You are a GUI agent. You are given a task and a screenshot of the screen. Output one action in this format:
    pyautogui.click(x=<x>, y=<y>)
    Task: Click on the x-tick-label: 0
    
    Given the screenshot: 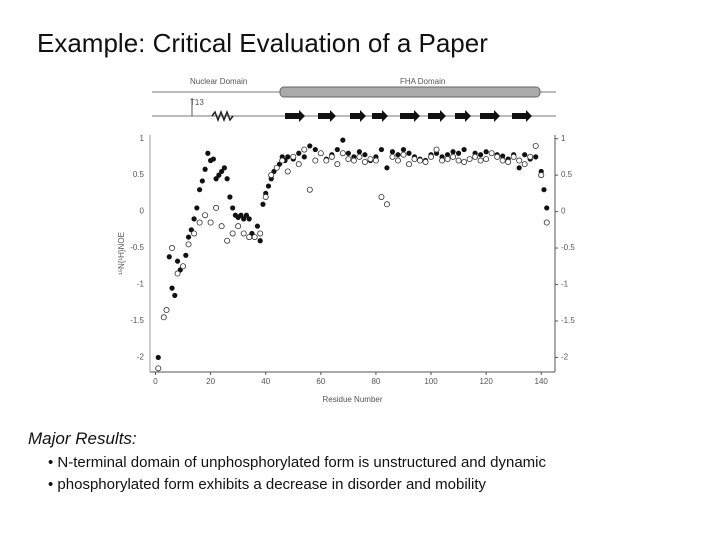 What is the action you would take?
    pyautogui.click(x=155, y=381)
    